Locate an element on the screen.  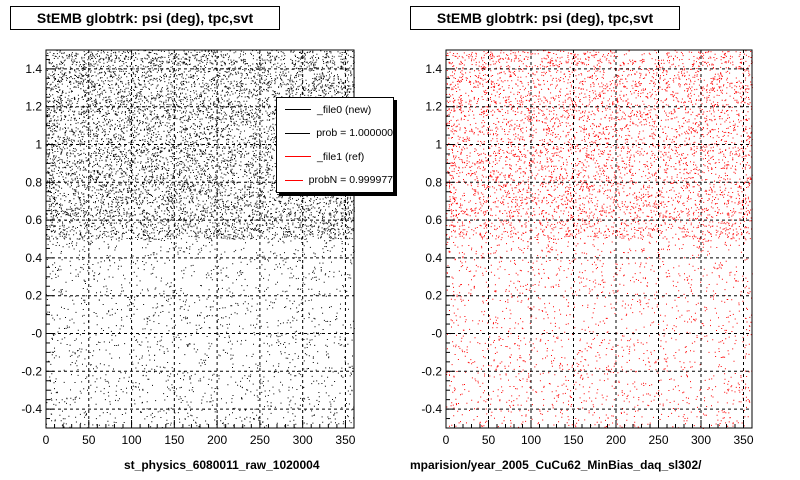
legend-entry: _file1 (ref) is located at coordinates (335, 157).